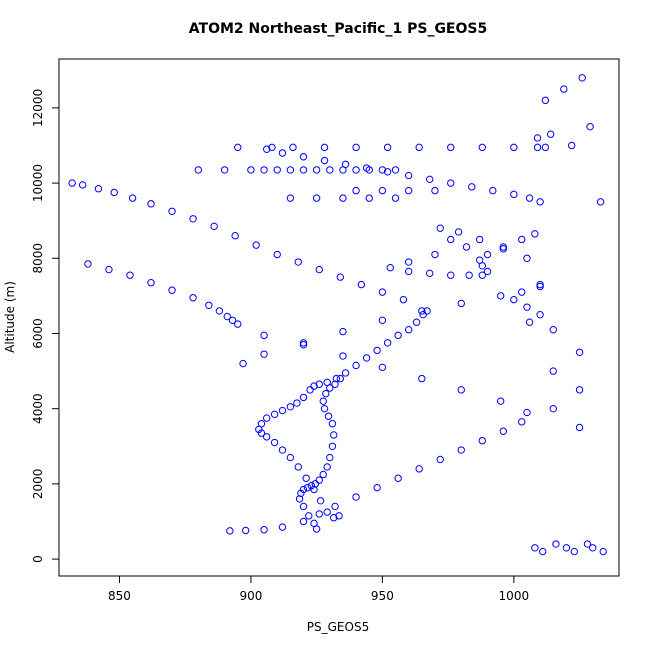 Image resolution: width=650 pixels, height=650 pixels. Describe the element at coordinates (119, 596) in the screenshot. I see `x-tick-label: 850` at that location.